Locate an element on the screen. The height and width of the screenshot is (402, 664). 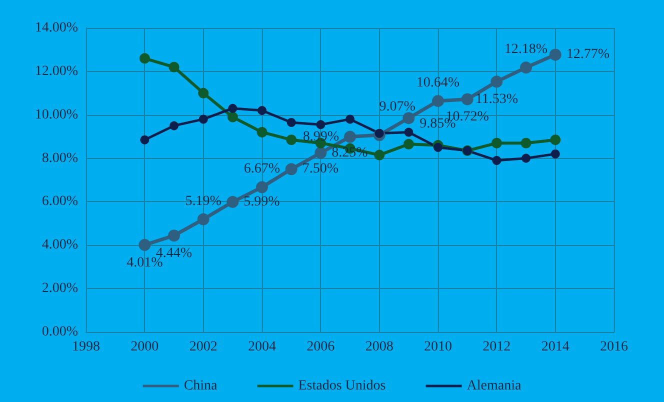
y-tick-label: 6.00% is located at coordinates (60, 202).